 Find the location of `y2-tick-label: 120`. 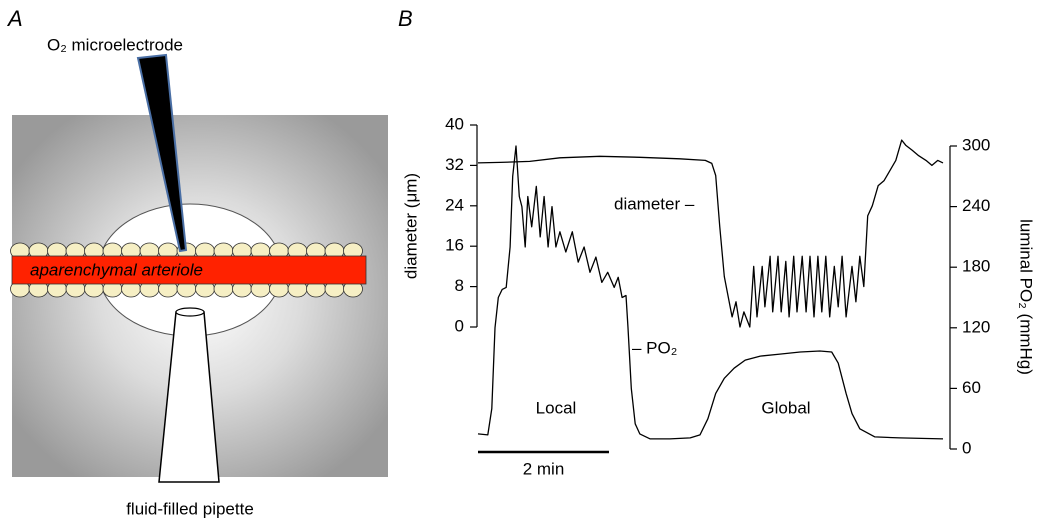

y2-tick-label: 120 is located at coordinates (976, 326).